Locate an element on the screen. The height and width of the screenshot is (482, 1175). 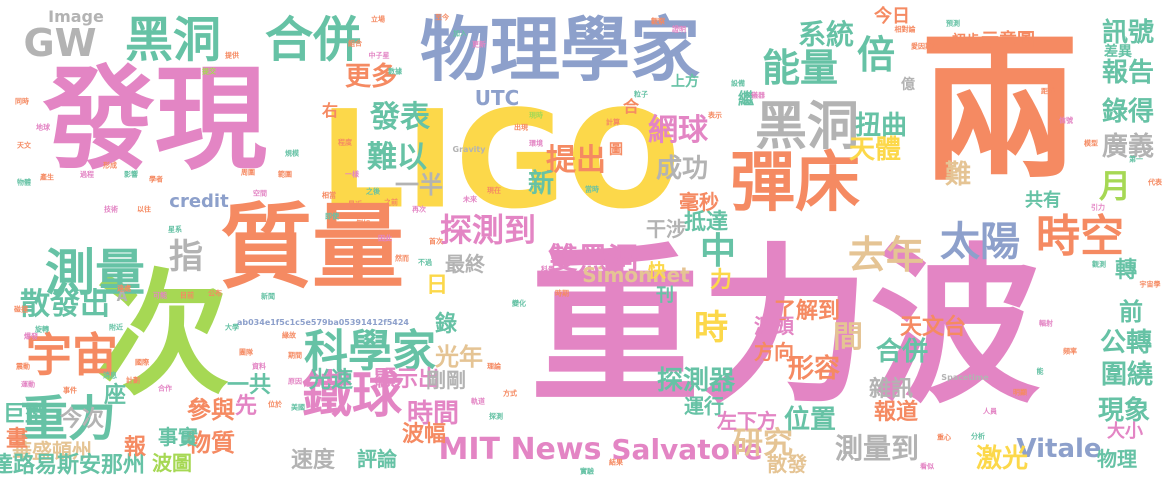
cloud-word: 位於 is located at coordinates (275, 404).